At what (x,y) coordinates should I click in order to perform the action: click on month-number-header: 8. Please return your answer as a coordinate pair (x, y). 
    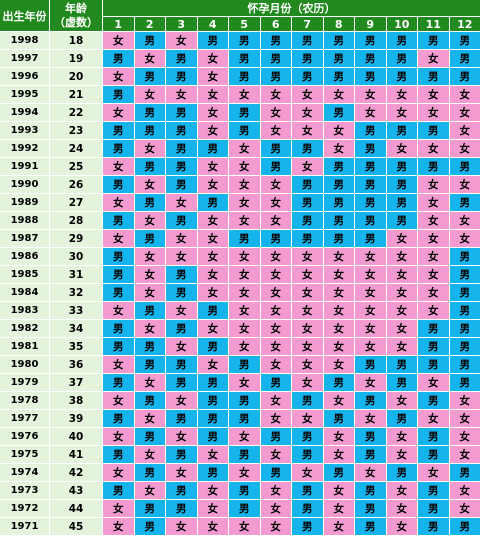
    Looking at the image, I should click on (339, 24).